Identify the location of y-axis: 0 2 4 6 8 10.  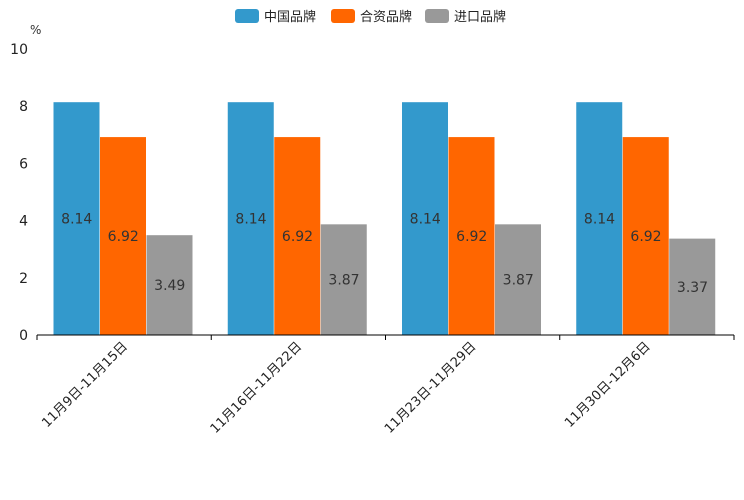
(19, 193).